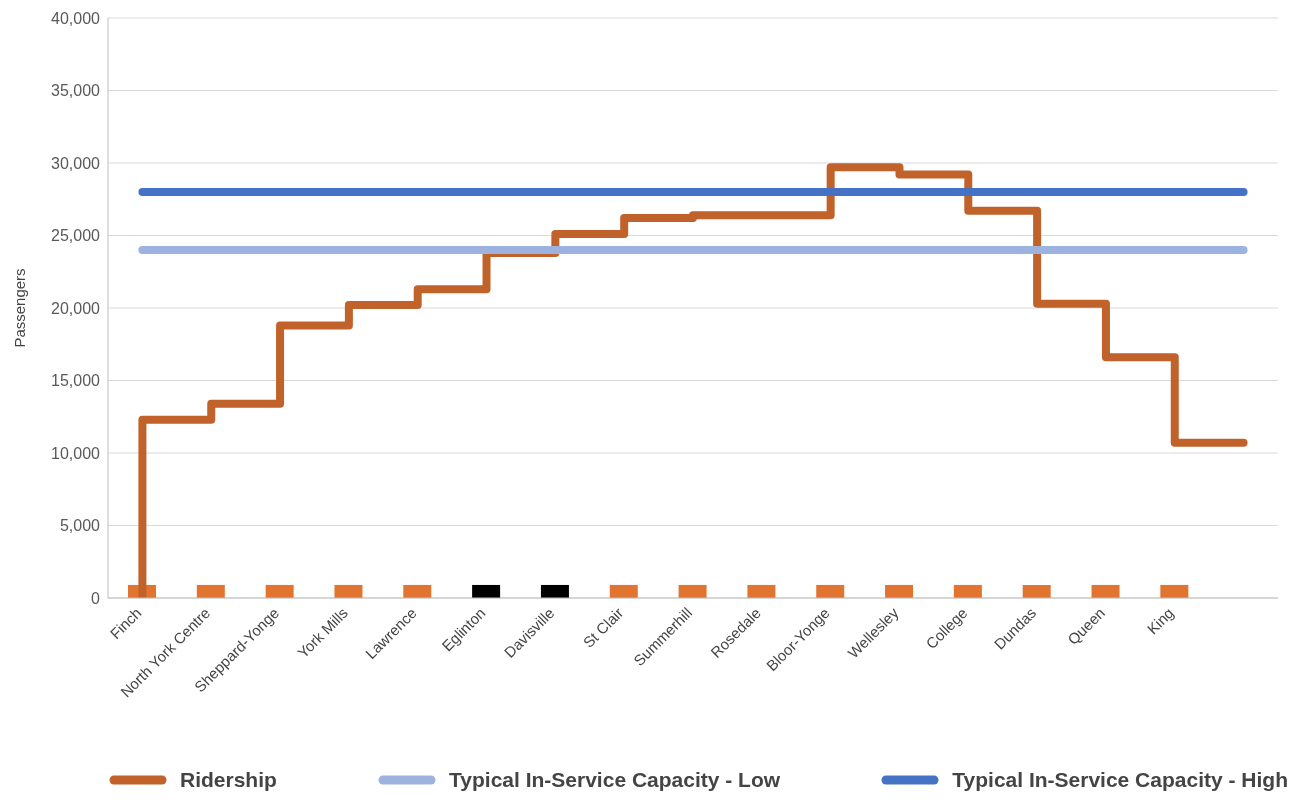  Describe the element at coordinates (76, 308) in the screenshot. I see `y-tick-label: 20,000` at that location.